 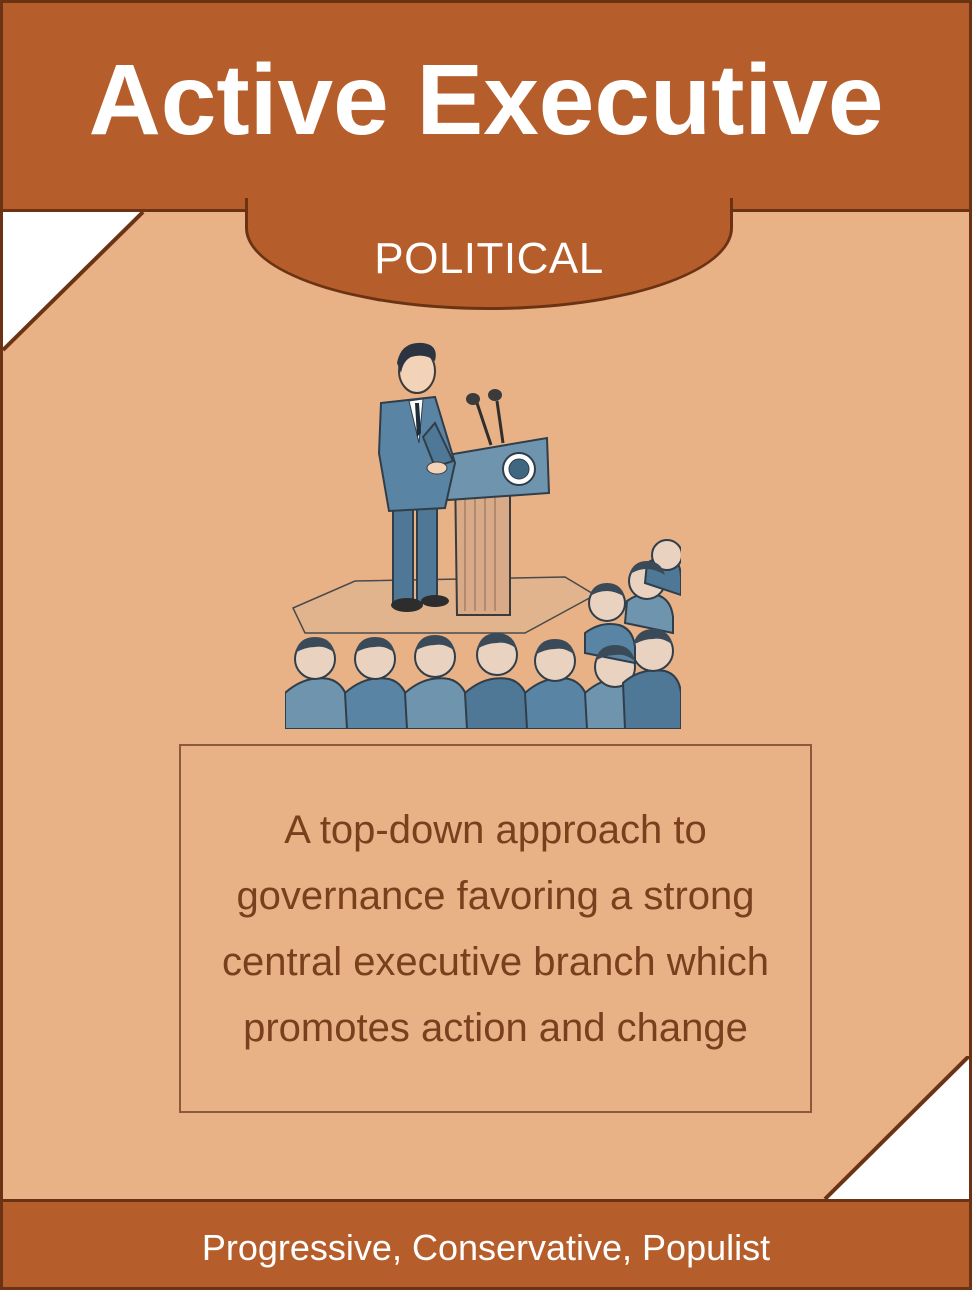 I want to click on speaker-at-podium-icon, so click(x=483, y=535).